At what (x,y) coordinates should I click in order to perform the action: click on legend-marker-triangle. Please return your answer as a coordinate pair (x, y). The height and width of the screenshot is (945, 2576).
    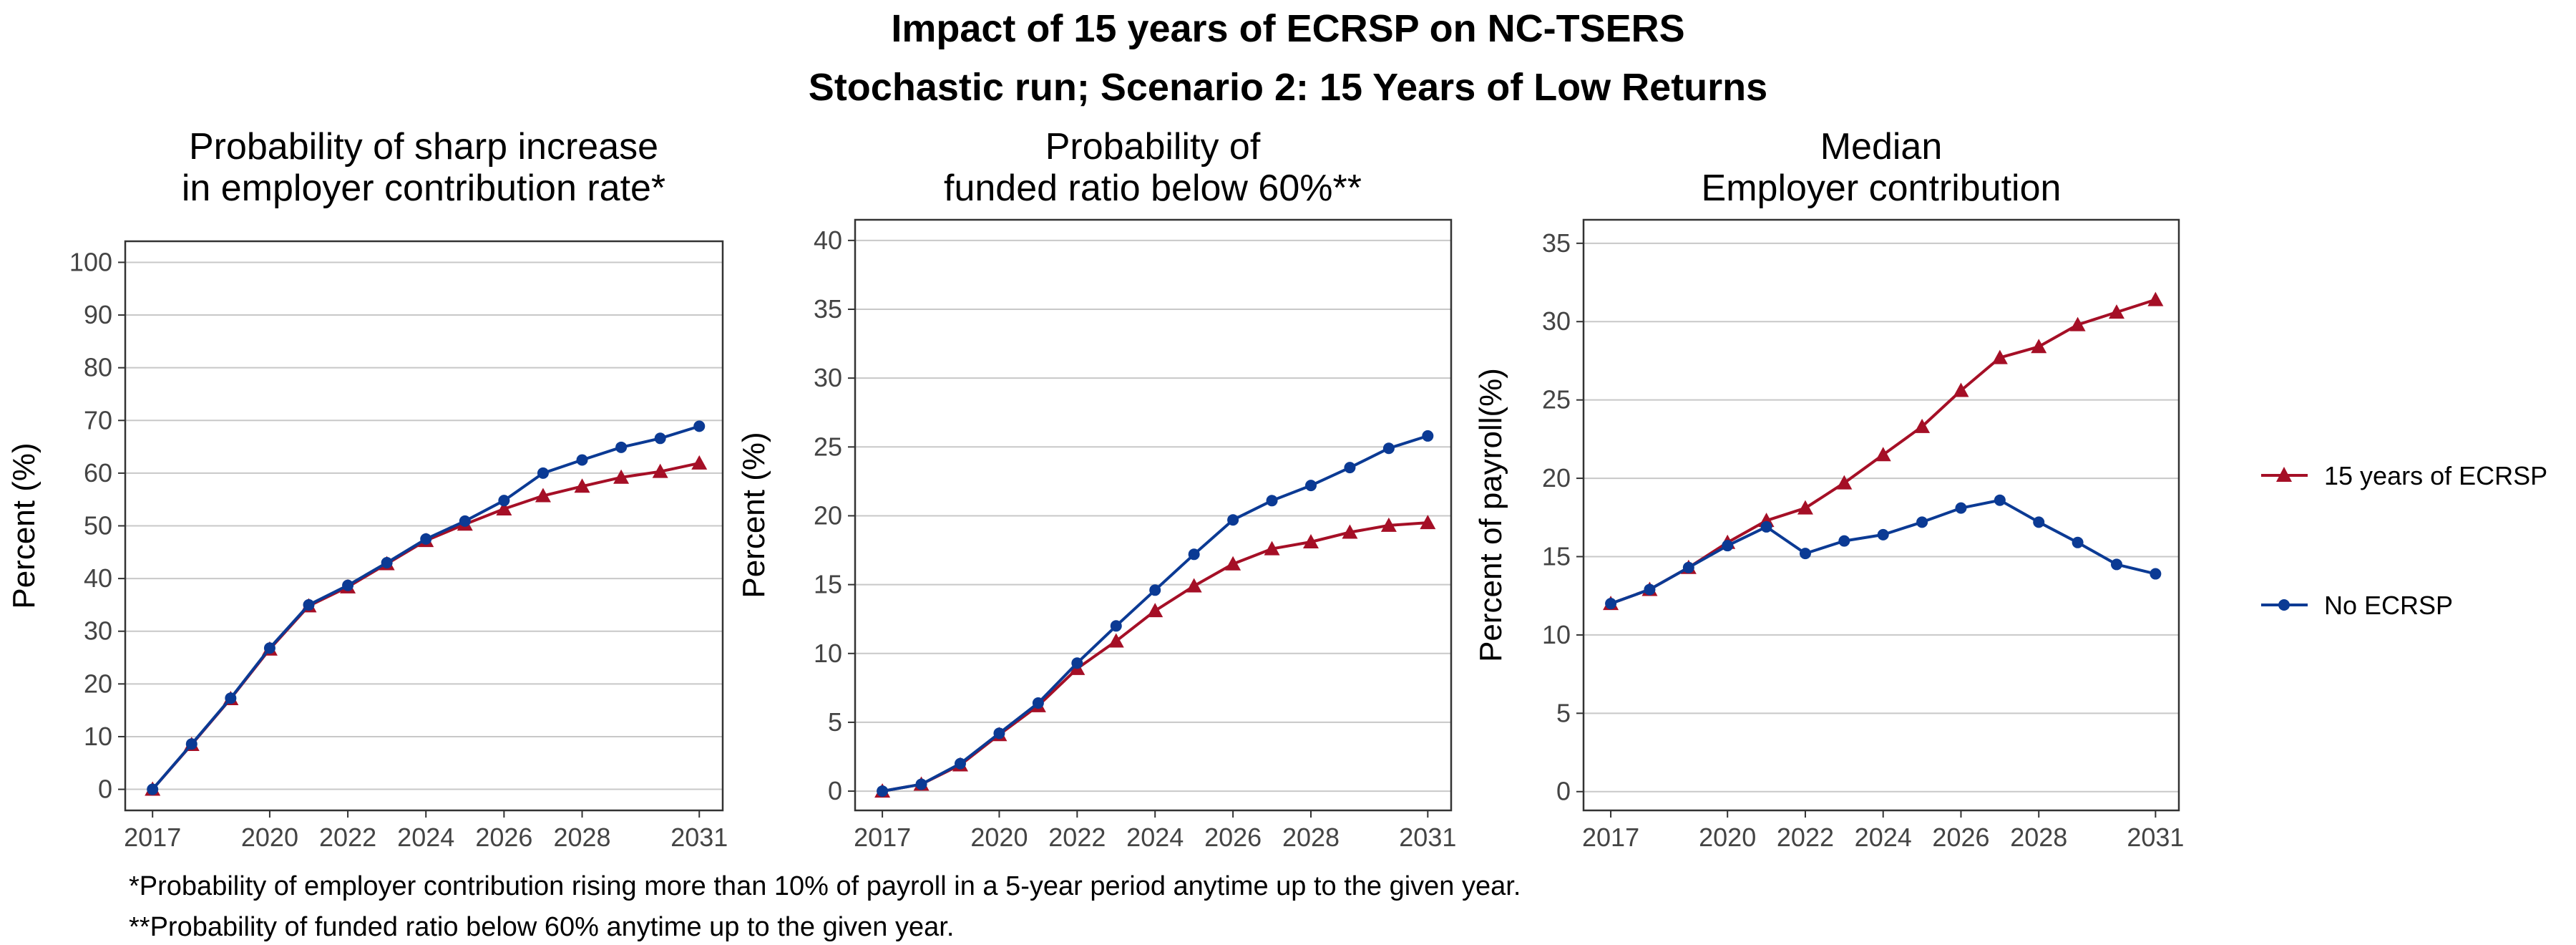
    Looking at the image, I should click on (2284, 474).